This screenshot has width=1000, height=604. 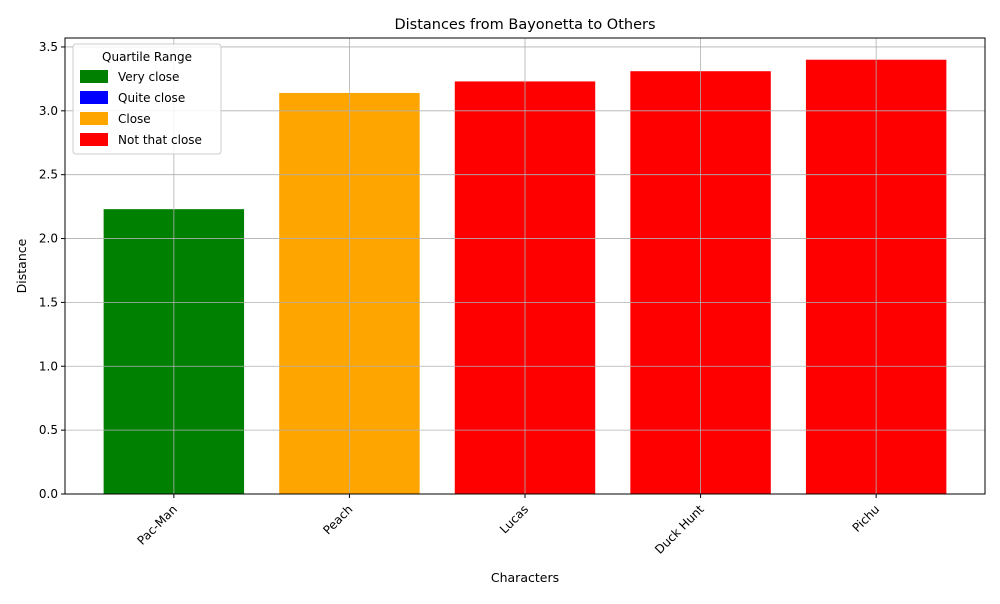 I want to click on x-tick-label: Pichu, so click(x=866, y=518).